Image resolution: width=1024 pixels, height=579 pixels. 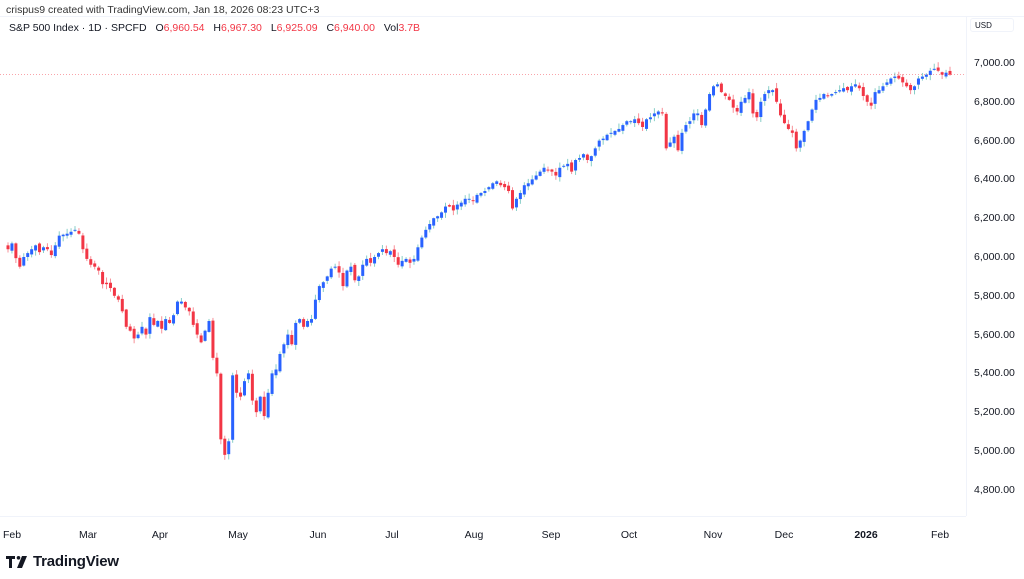 What do you see at coordinates (474, 535) in the screenshot?
I see `time-tick: Aug` at bounding box center [474, 535].